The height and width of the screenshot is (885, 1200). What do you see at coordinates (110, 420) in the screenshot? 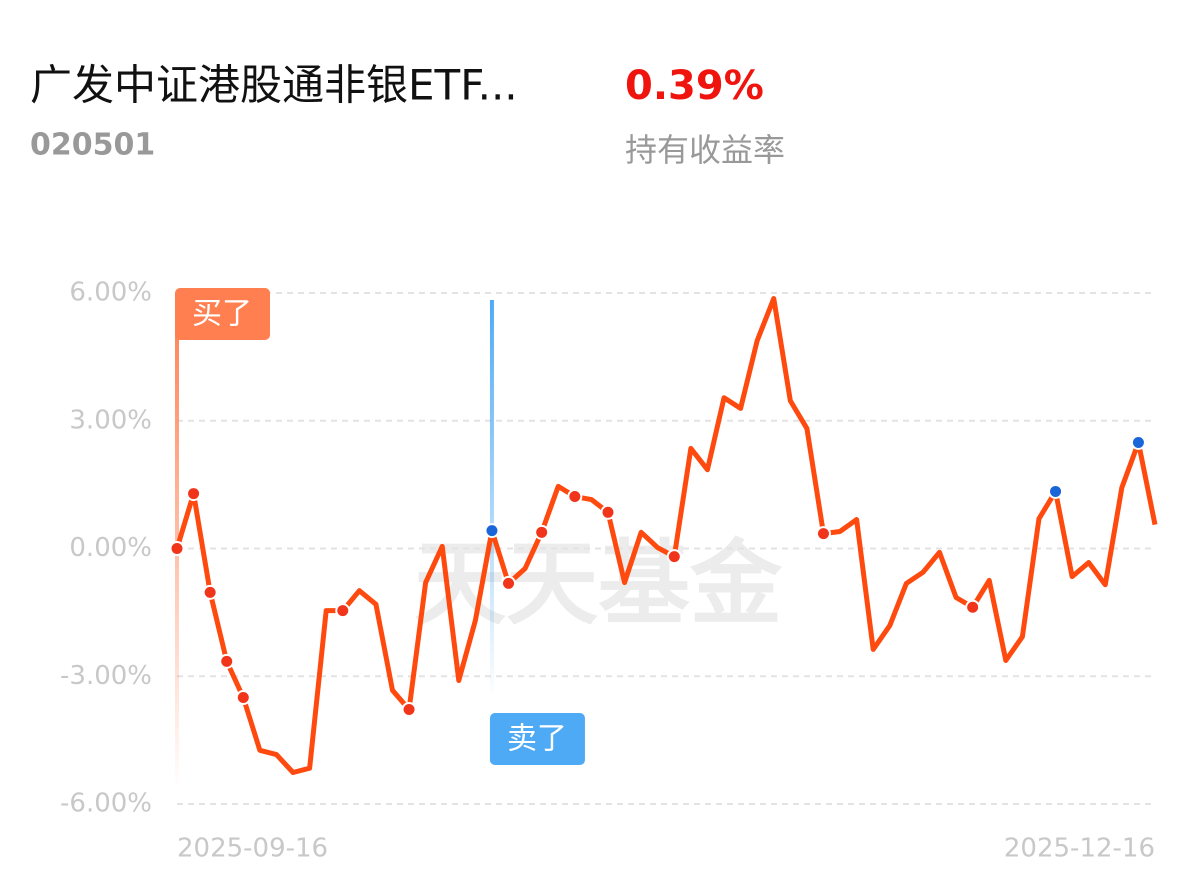
I see `y-tick-label: 3.00%` at bounding box center [110, 420].